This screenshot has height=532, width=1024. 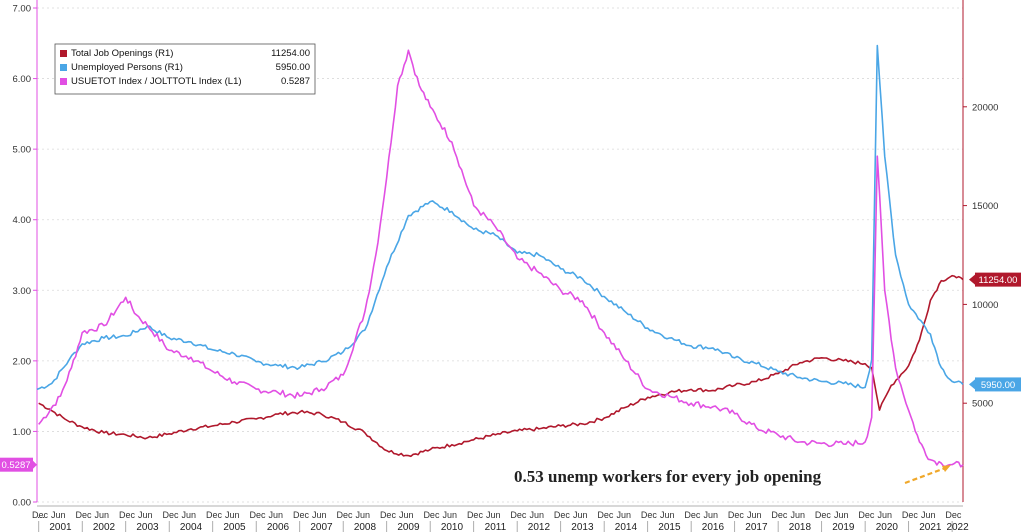 What do you see at coordinates (887, 527) in the screenshot?
I see `x-year-label: 2020` at bounding box center [887, 527].